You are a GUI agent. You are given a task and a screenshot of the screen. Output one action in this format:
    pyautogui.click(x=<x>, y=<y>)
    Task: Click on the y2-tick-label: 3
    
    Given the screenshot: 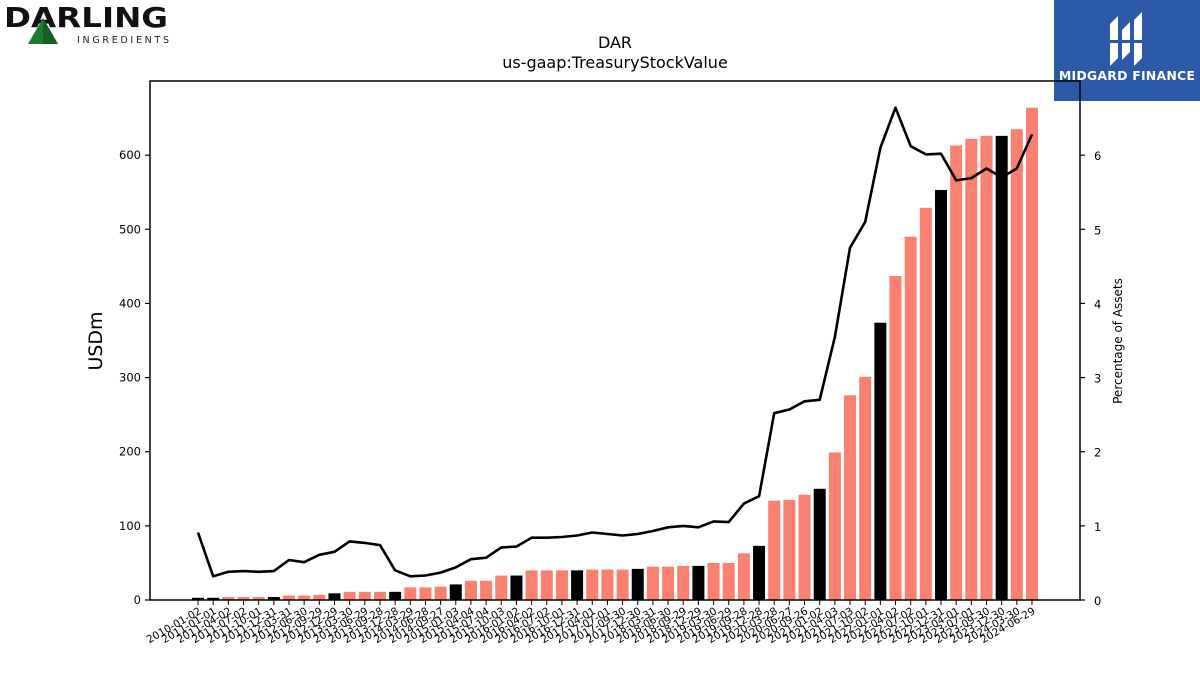 What is the action you would take?
    pyautogui.click(x=1097, y=379)
    